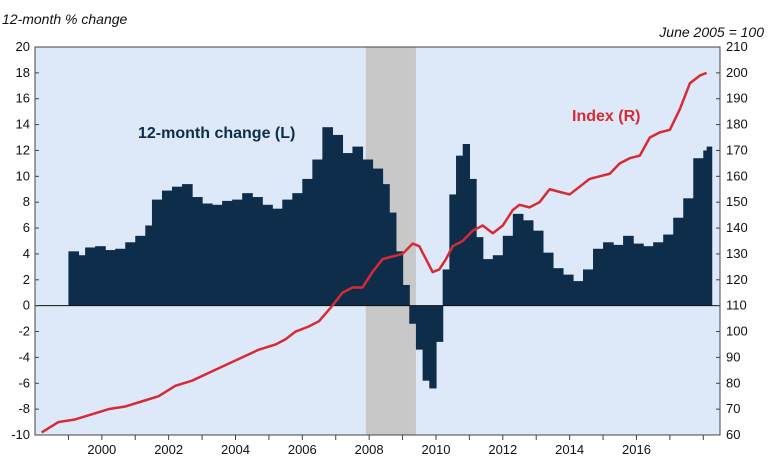 This screenshot has width=768, height=469. I want to click on x-tick-label: 2016, so click(636, 449).